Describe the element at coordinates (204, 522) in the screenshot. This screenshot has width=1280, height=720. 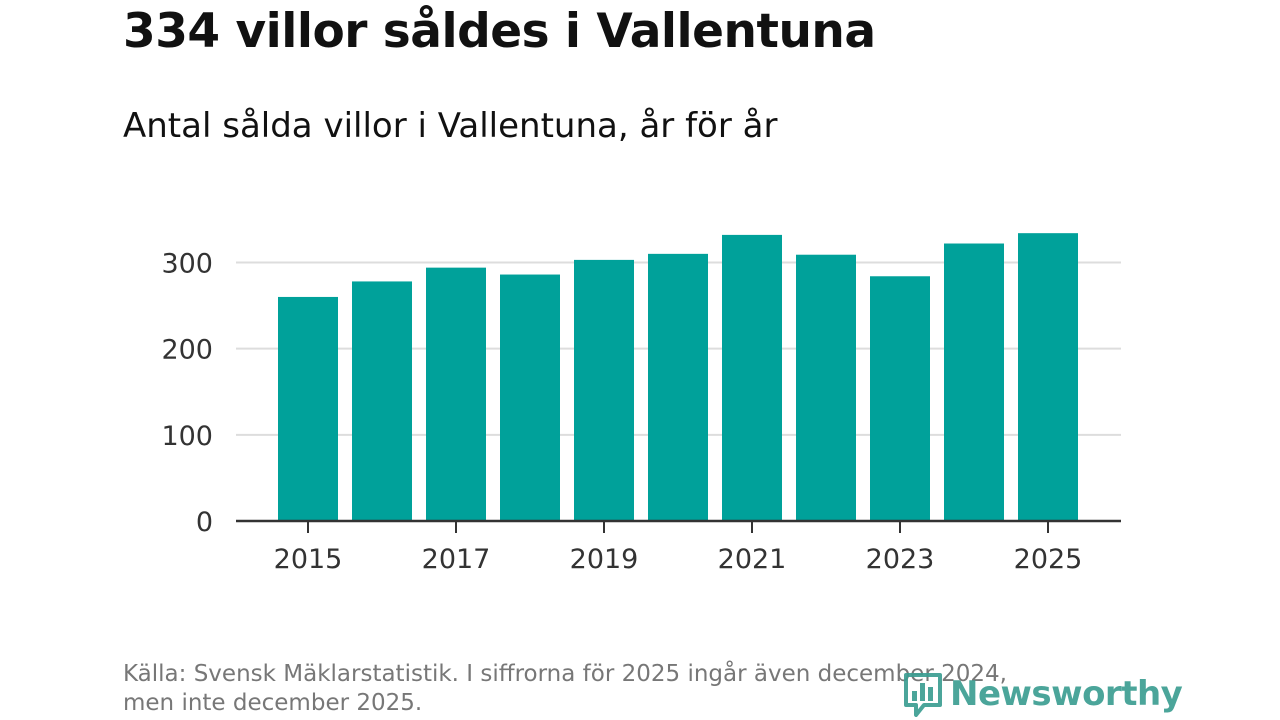
I see `y-tick-label: 0` at that location.